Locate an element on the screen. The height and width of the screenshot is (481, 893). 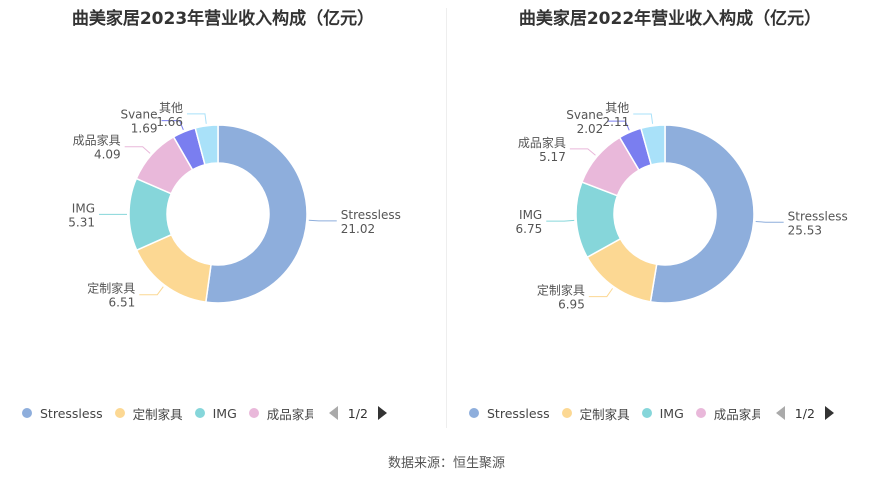
slice-value-label: 6.95 is located at coordinates (571, 305).